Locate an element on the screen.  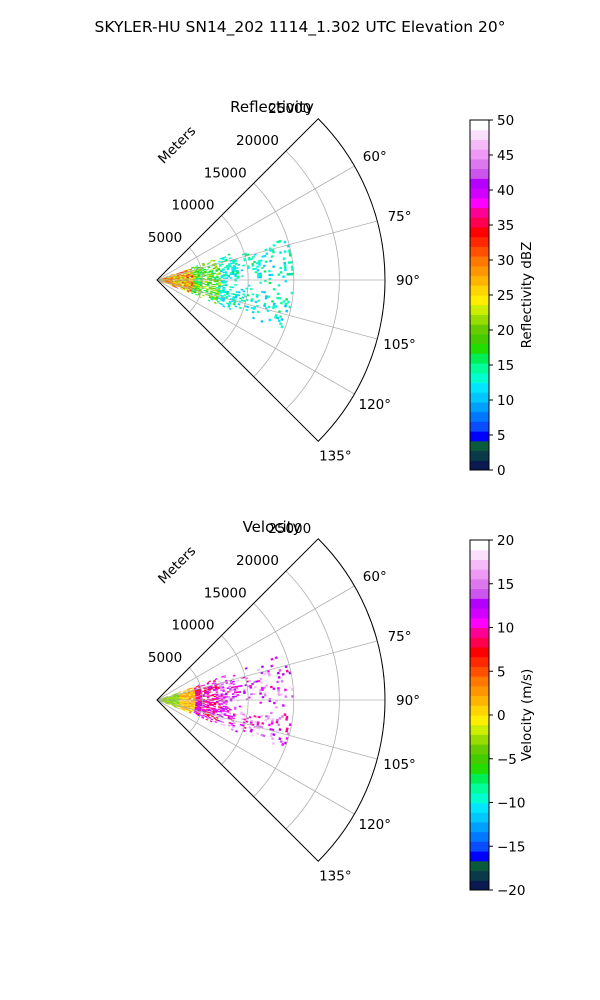
azimuth-tick-label: 105° is located at coordinates (399, 345).